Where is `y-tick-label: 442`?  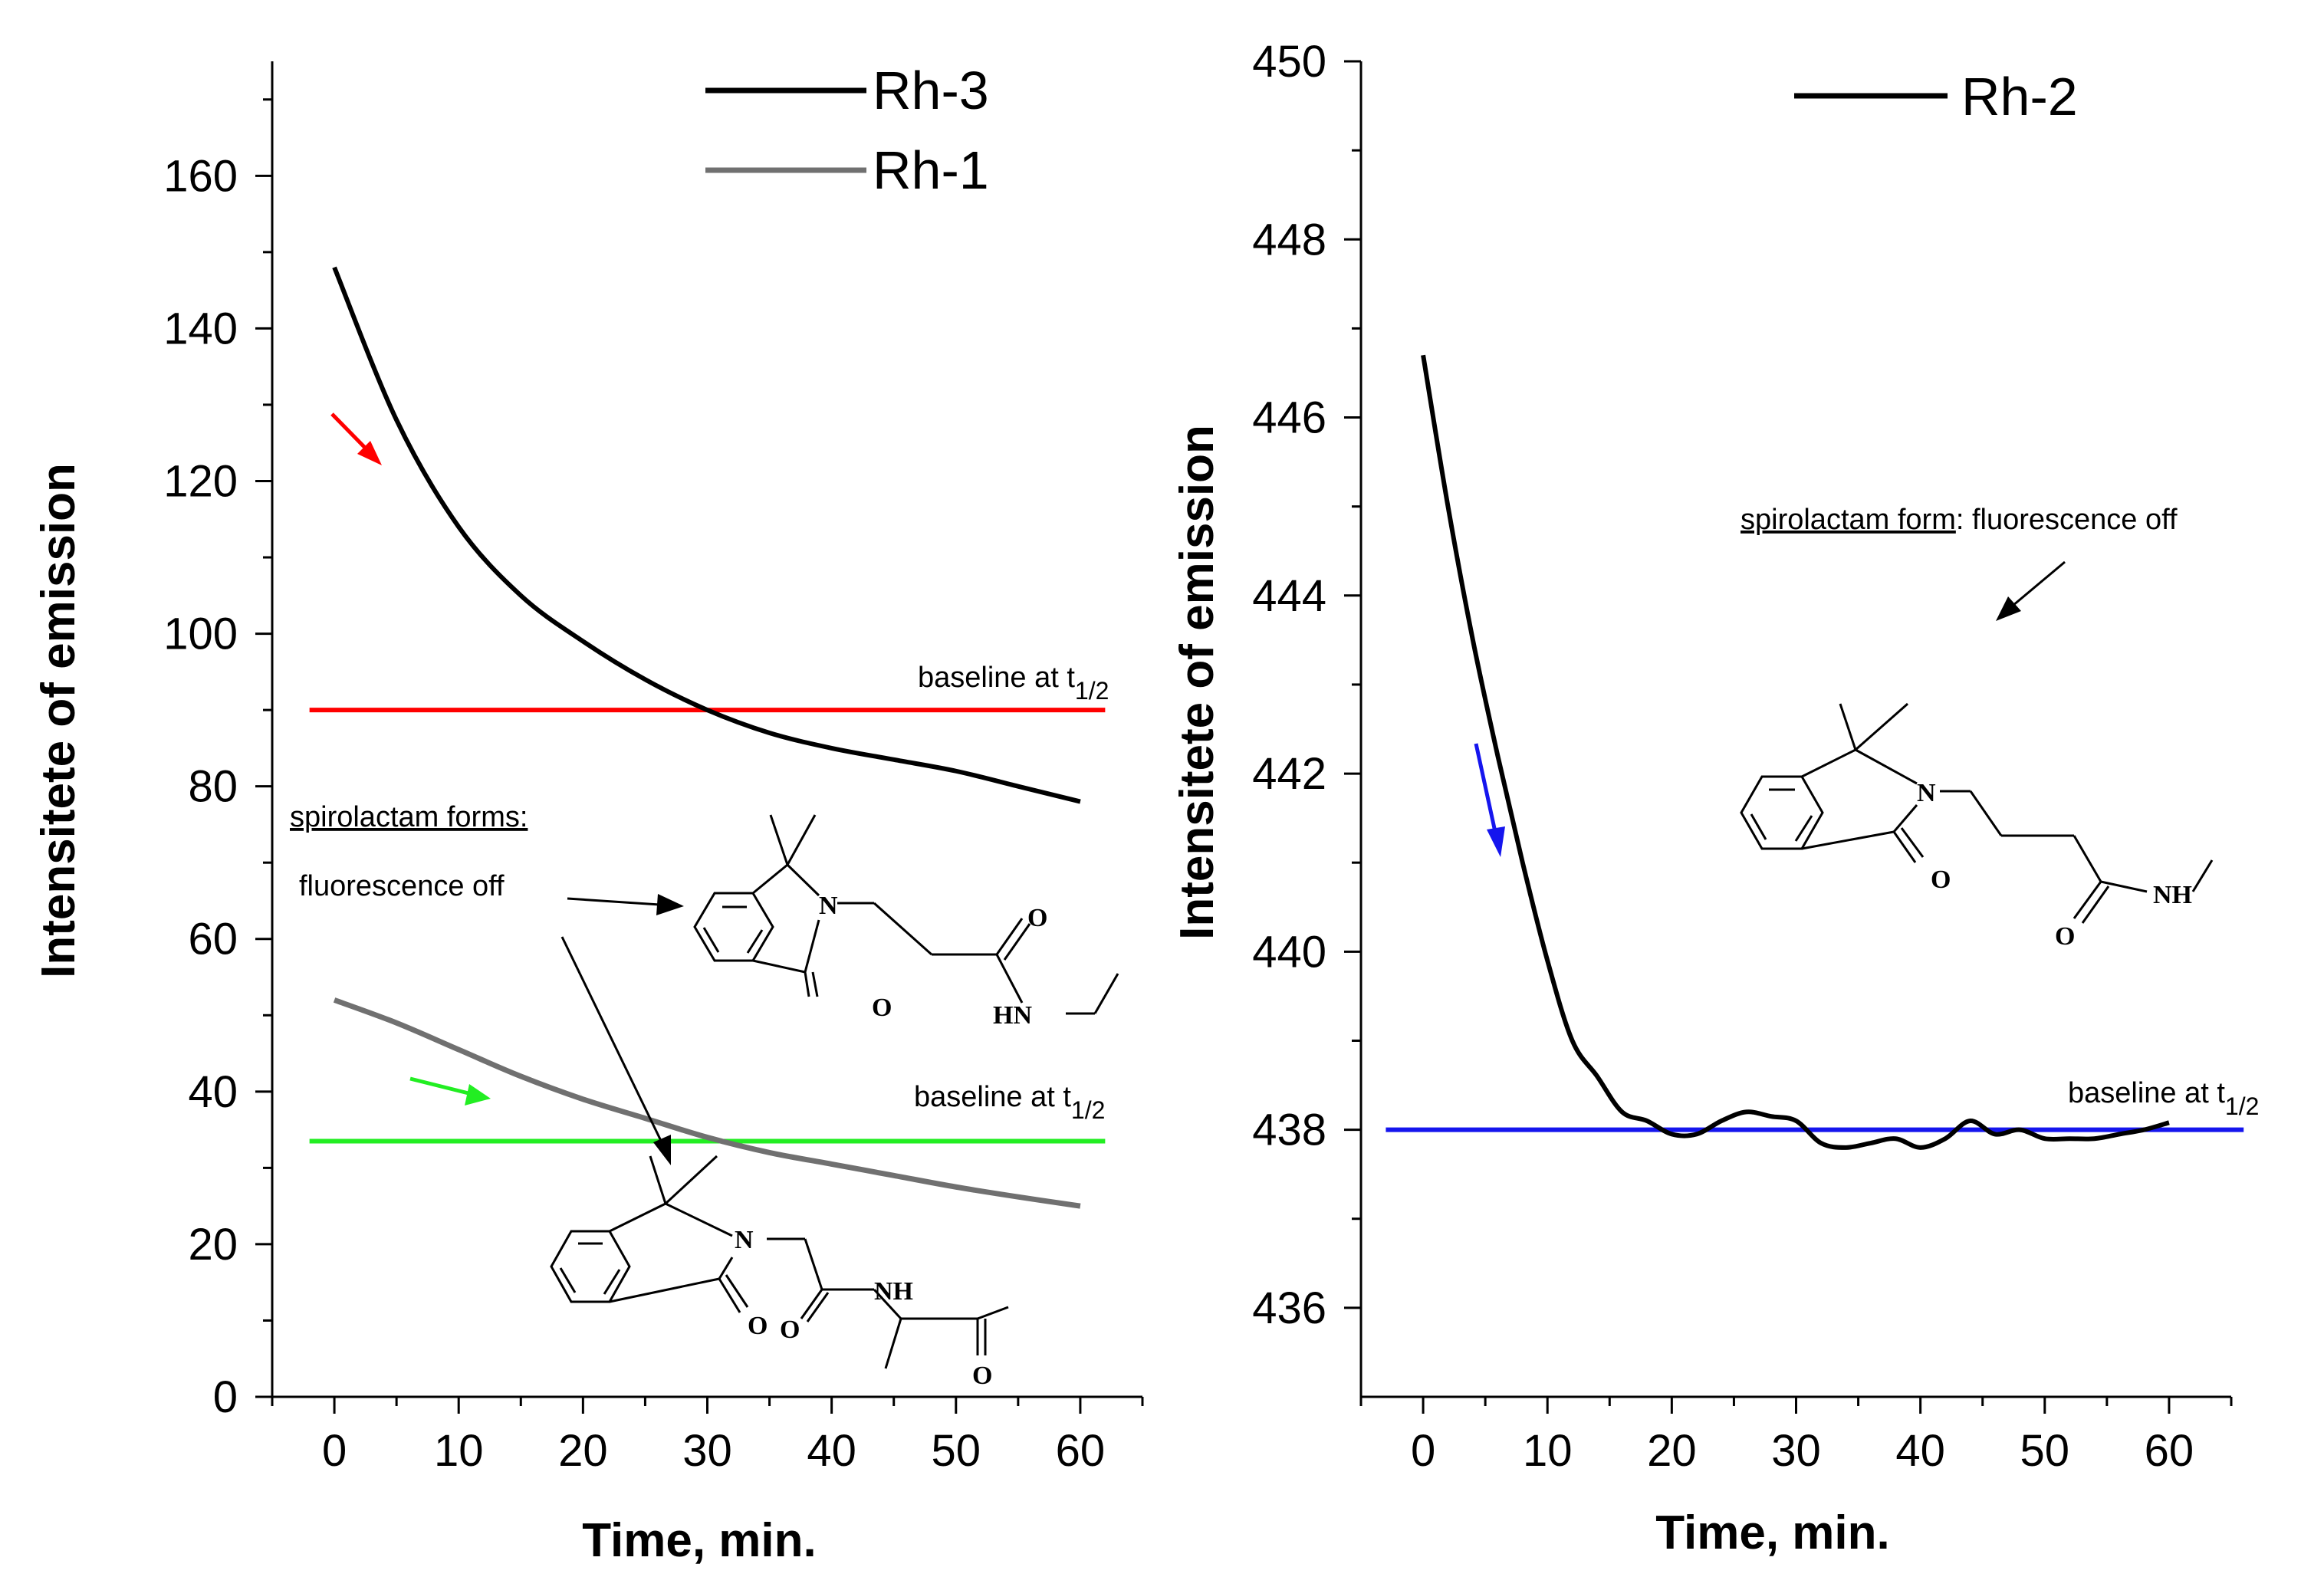 y-tick-label: 442 is located at coordinates (1289, 774).